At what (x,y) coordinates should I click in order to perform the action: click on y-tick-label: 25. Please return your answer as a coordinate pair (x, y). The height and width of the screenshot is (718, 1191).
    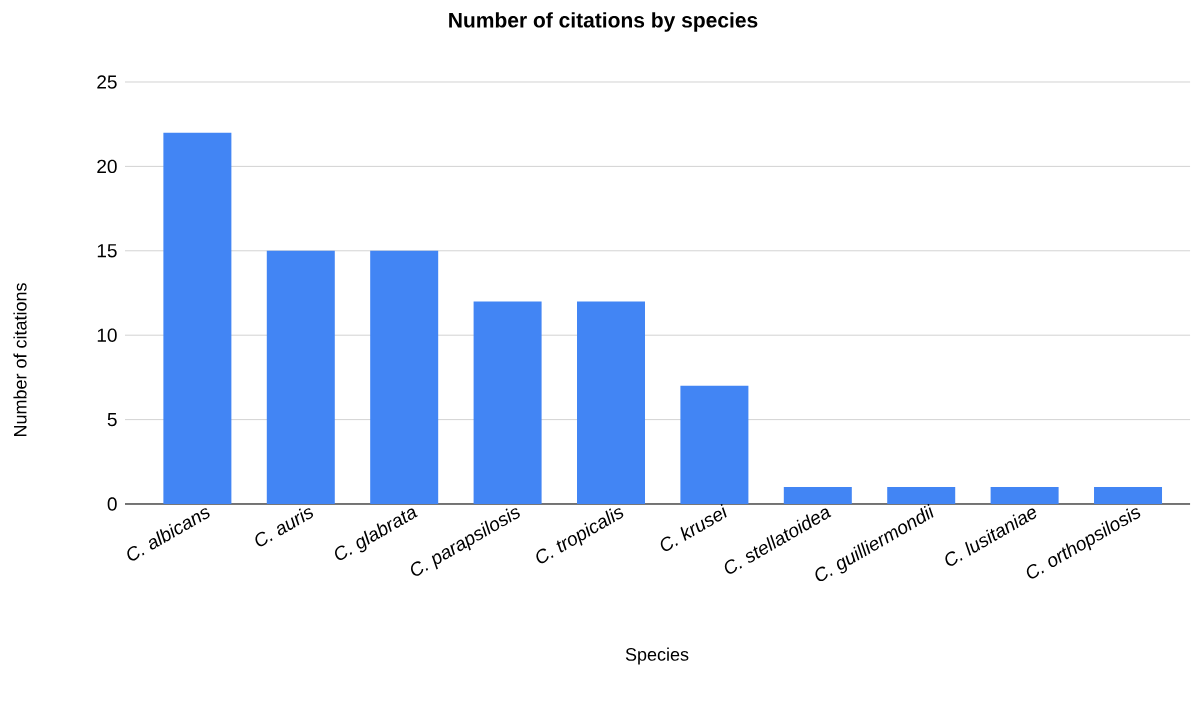
    Looking at the image, I should click on (107, 82).